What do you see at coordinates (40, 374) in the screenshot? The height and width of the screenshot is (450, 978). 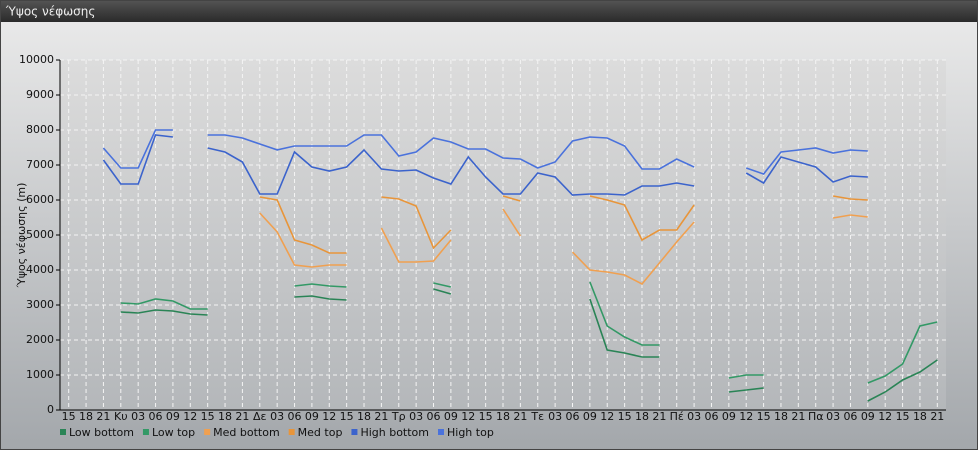 I see `y-tick-label: 1000` at bounding box center [40, 374].